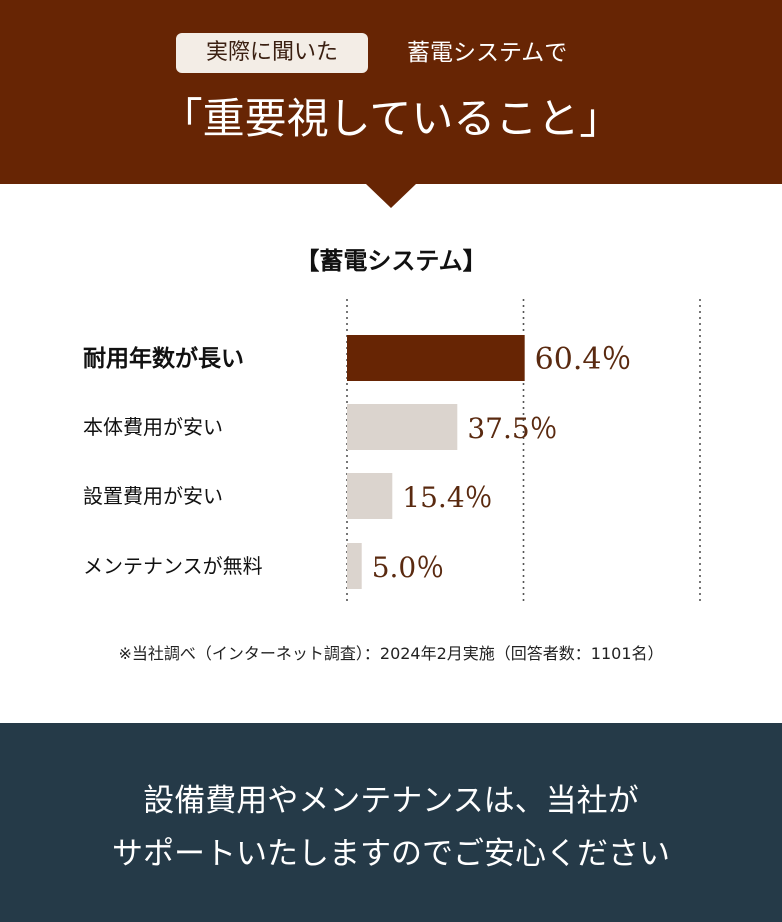 The height and width of the screenshot is (922, 782). I want to click on chart-title: 【蓄電システム】, so click(391, 261).